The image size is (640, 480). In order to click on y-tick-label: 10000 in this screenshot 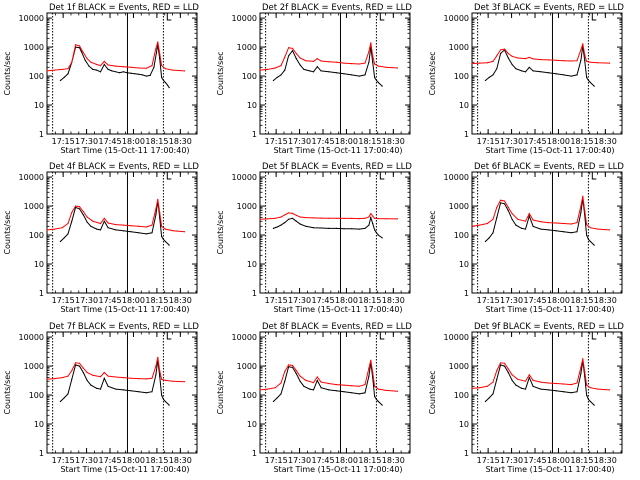, I will do `click(31, 337)`.